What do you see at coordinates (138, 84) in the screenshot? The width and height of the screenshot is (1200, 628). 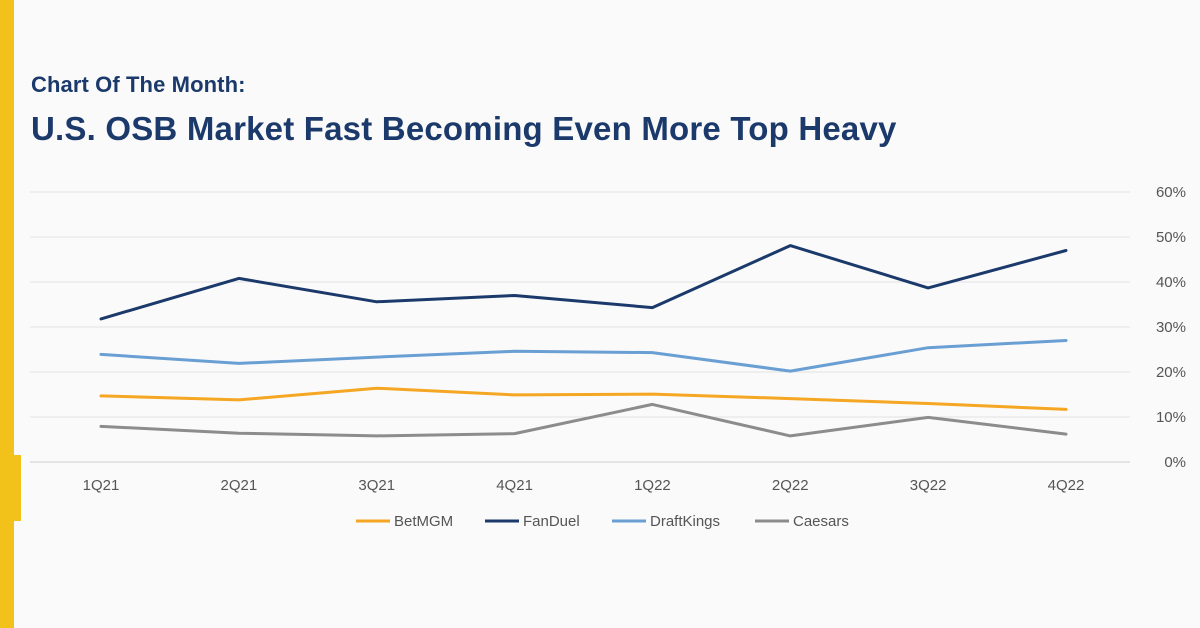 I see `chart-eyebrow: Chart Of The Month:` at bounding box center [138, 84].